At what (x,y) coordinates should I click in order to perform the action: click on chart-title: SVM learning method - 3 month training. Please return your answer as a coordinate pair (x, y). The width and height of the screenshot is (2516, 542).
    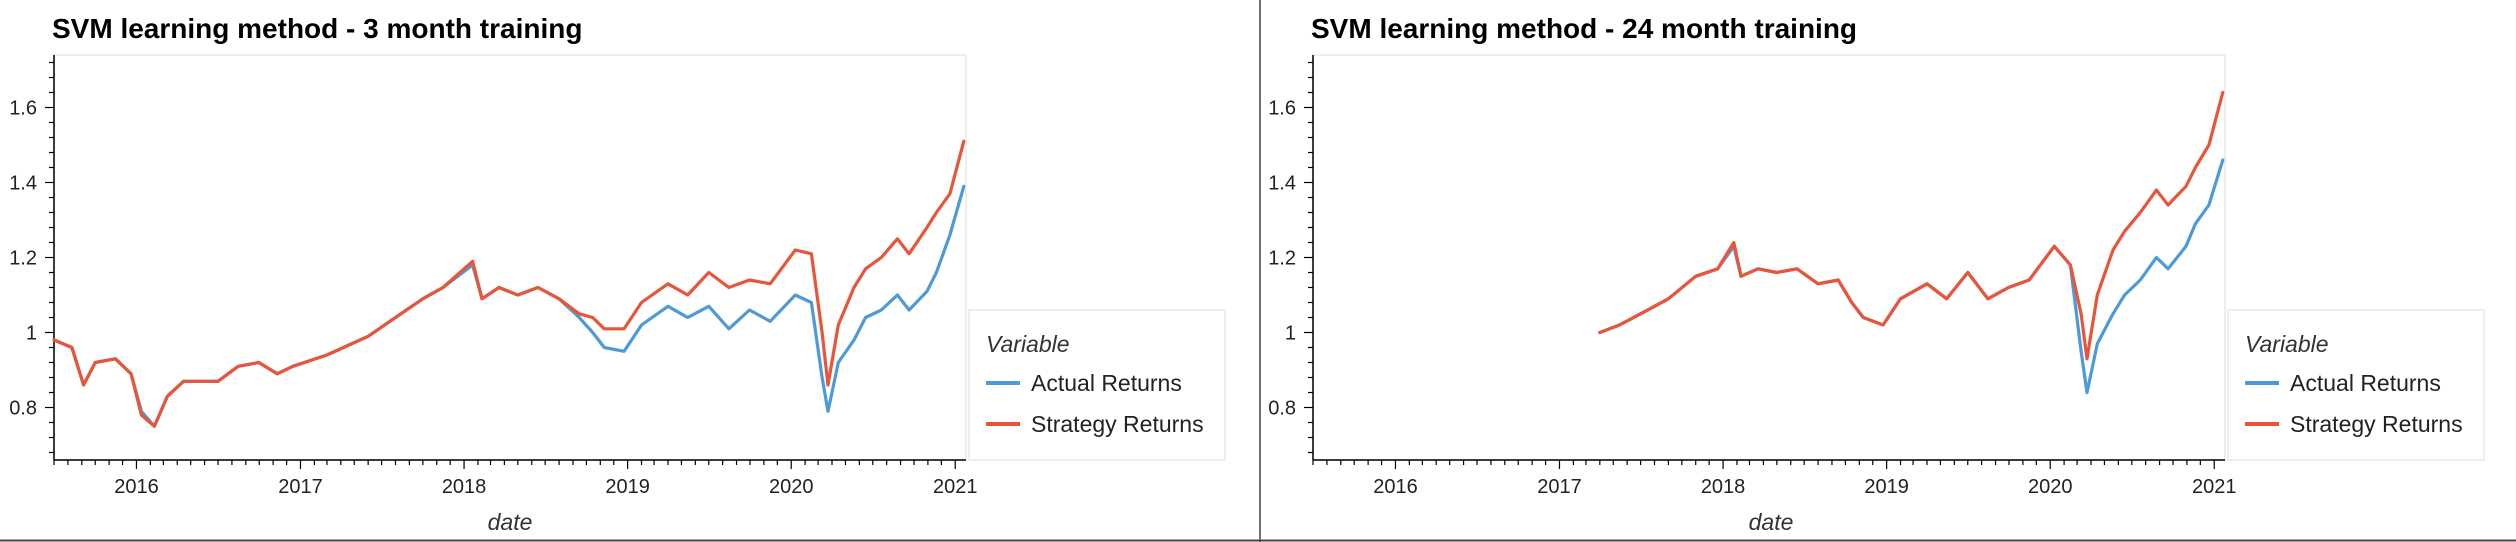
    Looking at the image, I should click on (317, 28).